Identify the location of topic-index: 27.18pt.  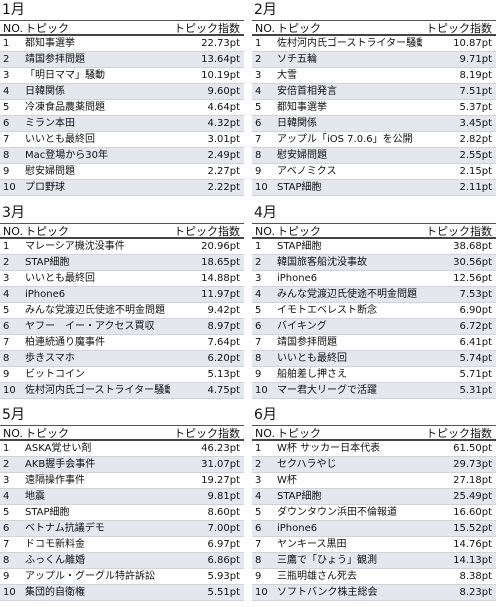
(472, 480).